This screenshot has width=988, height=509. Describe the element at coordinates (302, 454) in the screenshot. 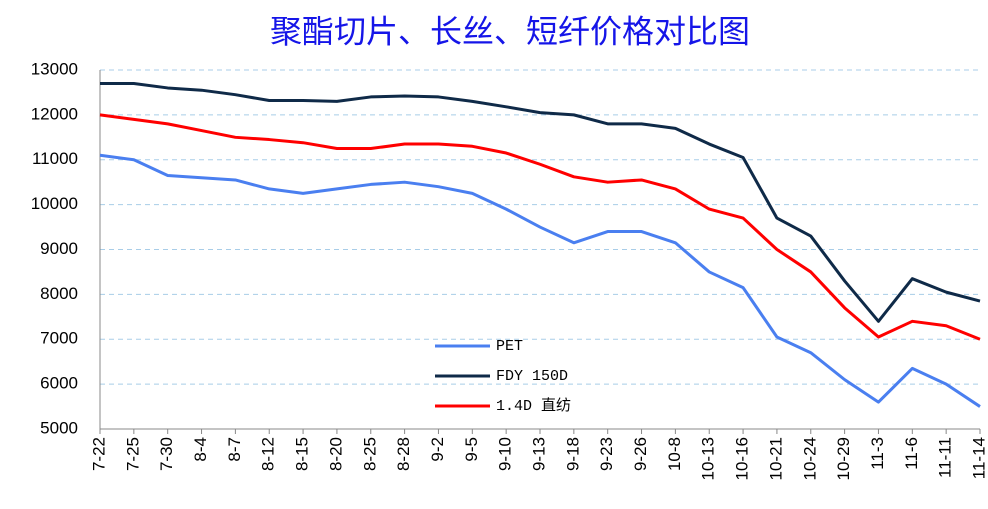

I see `x-tick-label: 8-15` at that location.